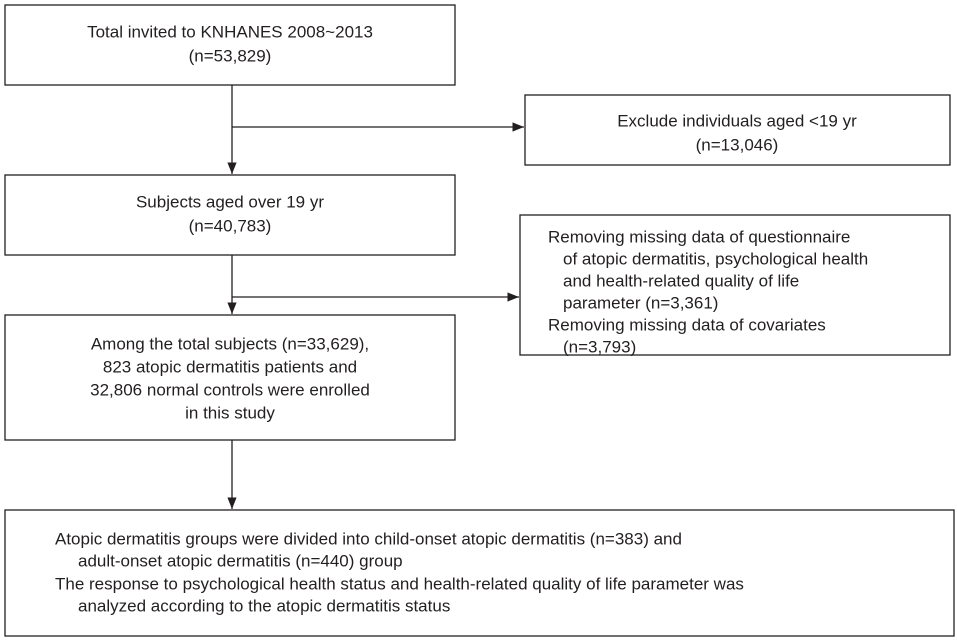 Image resolution: width=957 pixels, height=641 pixels. Describe the element at coordinates (230, 201) in the screenshot. I see `box-text: Subjects aged over 19 yr` at that location.